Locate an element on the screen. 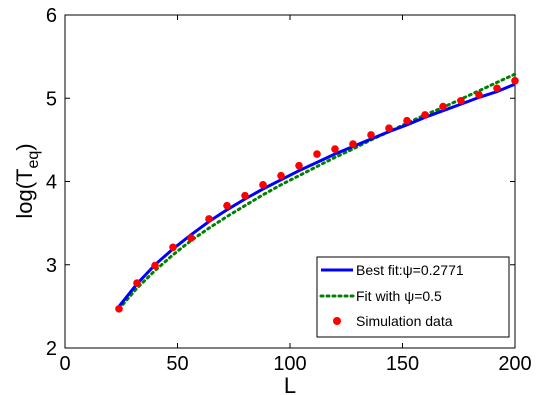  y-axis-label-main: log(T is located at coordinates (24, 194).